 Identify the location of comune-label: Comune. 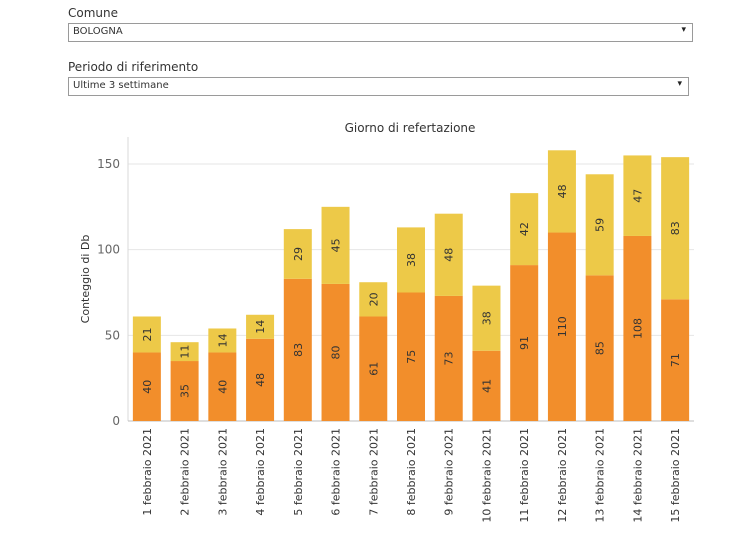
(93, 13).